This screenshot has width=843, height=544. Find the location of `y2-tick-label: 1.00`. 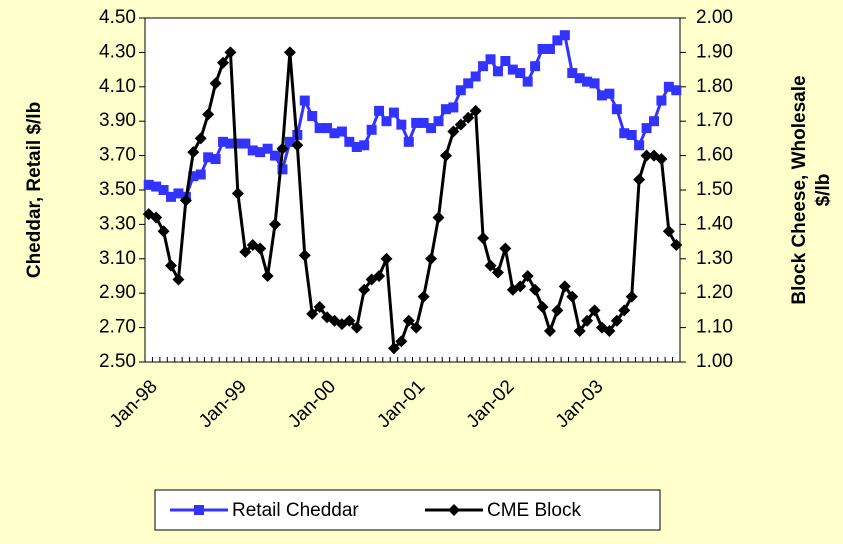

y2-tick-label: 1.00 is located at coordinates (714, 361).